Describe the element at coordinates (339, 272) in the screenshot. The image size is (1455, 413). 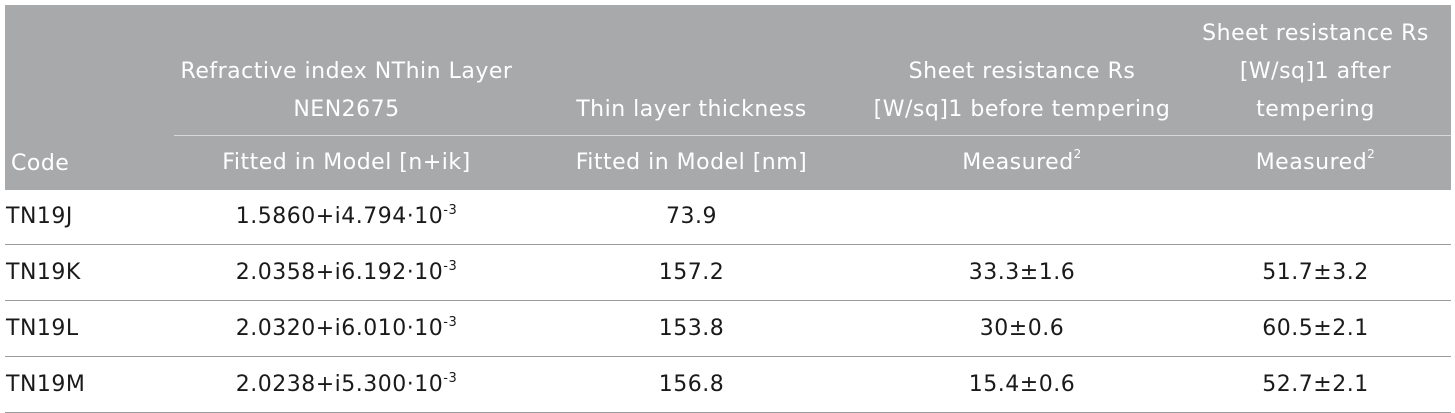
I see `refractive-value: 2.0358+i6.192·10` at that location.